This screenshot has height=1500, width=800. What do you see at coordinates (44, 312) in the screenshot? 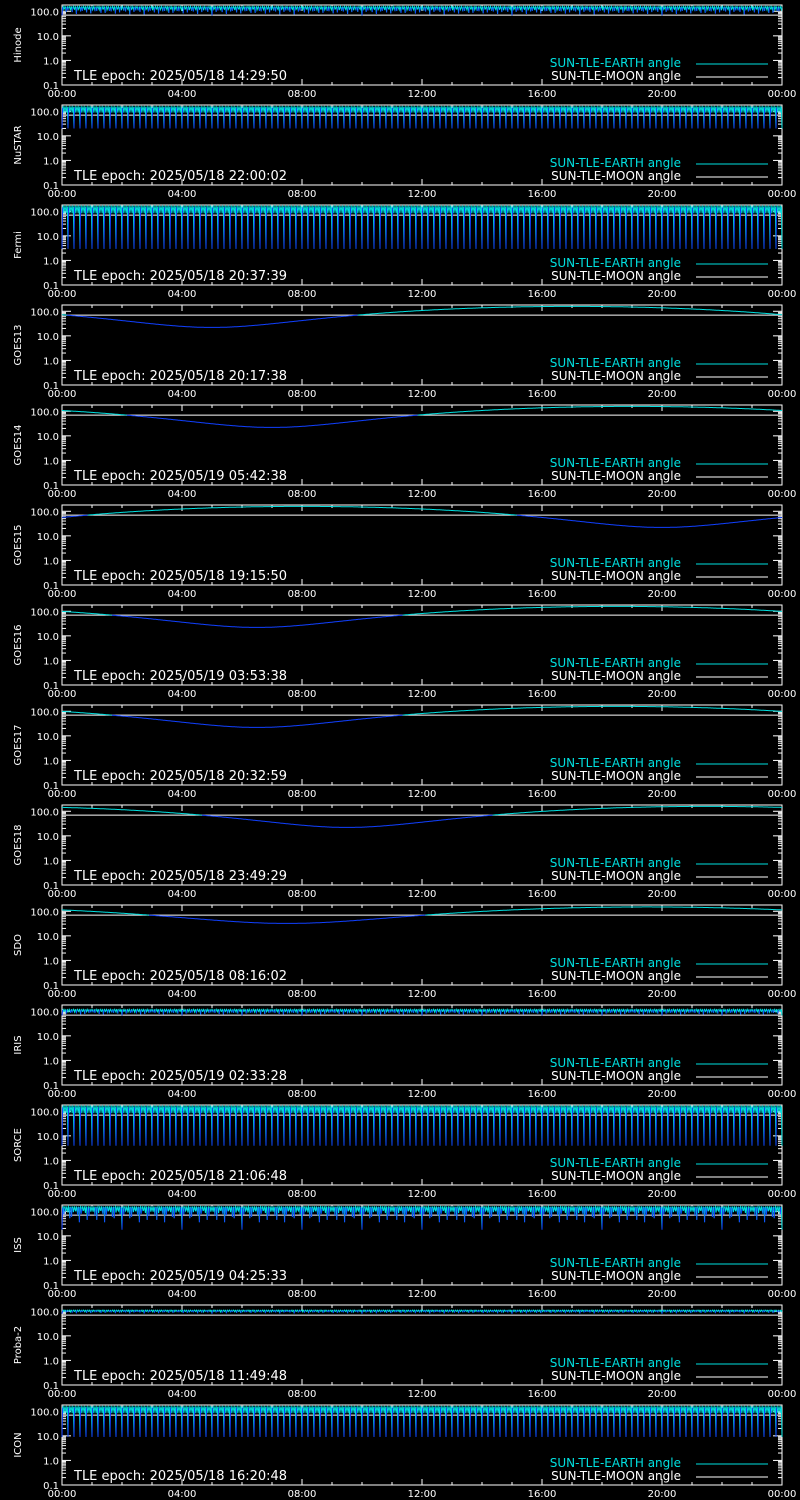
I see `y-tick-label: 100.0` at bounding box center [44, 312].